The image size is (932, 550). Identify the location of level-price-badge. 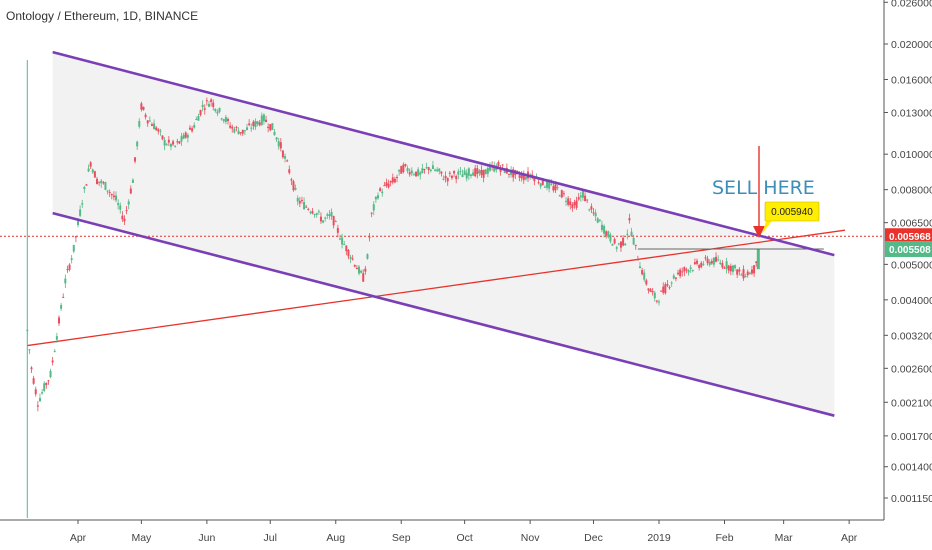
(908, 236).